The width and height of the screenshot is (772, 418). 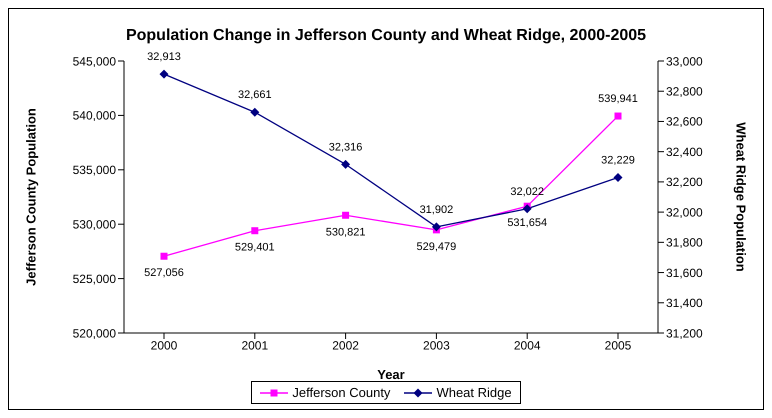 I want to click on data-label: 530,821, so click(x=346, y=232).